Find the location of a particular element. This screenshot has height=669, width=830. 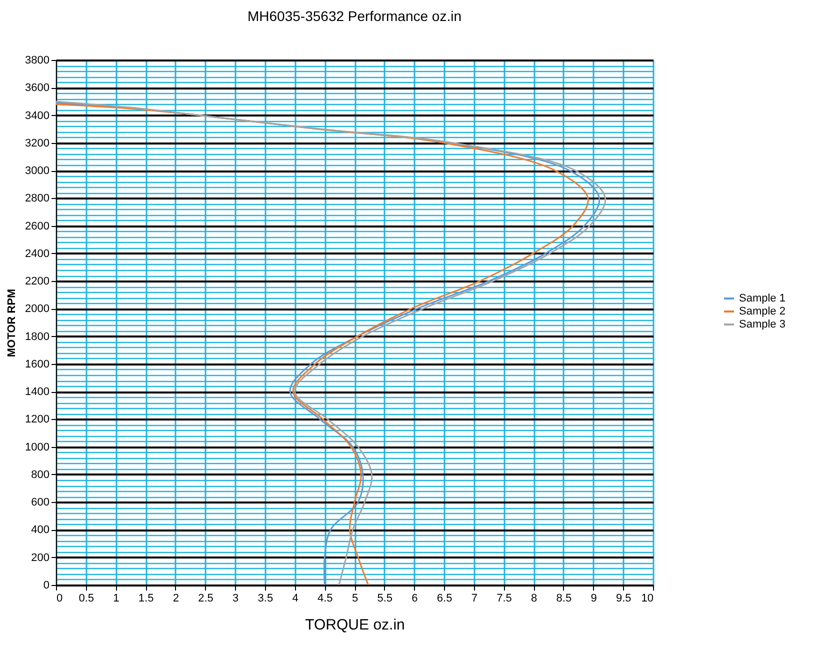

x-tick-label: 7 is located at coordinates (474, 598).